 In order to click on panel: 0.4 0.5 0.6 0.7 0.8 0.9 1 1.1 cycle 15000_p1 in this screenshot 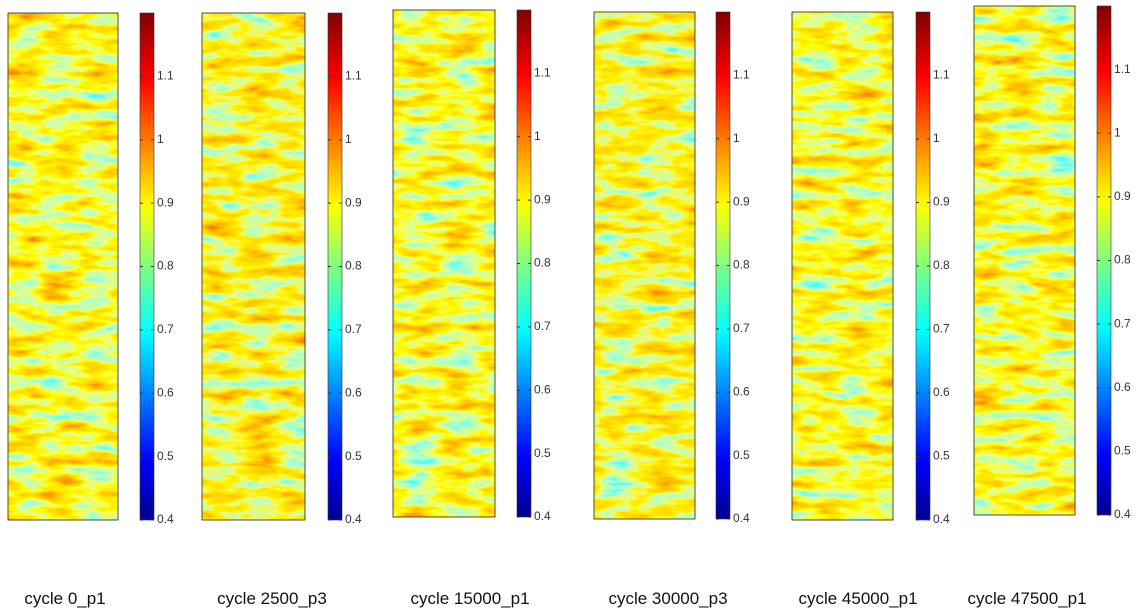, I will do `click(471, 308)`.